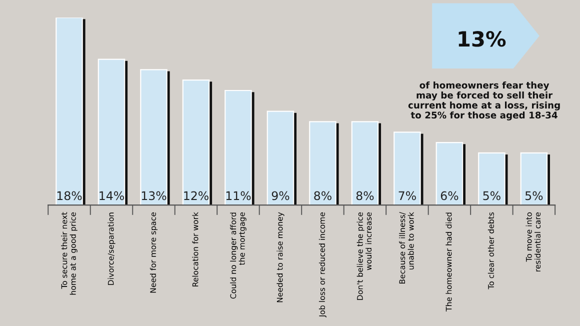 This screenshot has height=326, width=580. Describe the element at coordinates (482, 39) in the screenshot. I see `annotation: 13%` at that location.